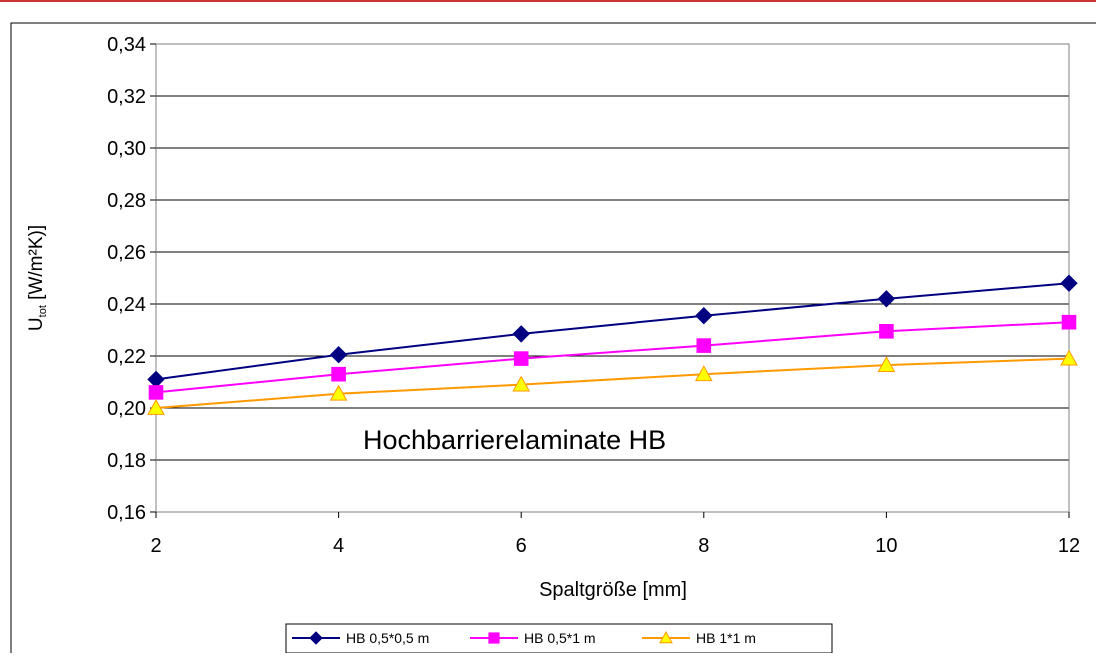  Describe the element at coordinates (387, 638) in the screenshot. I see `legend-label: HB 0,5*0,5 m` at that location.